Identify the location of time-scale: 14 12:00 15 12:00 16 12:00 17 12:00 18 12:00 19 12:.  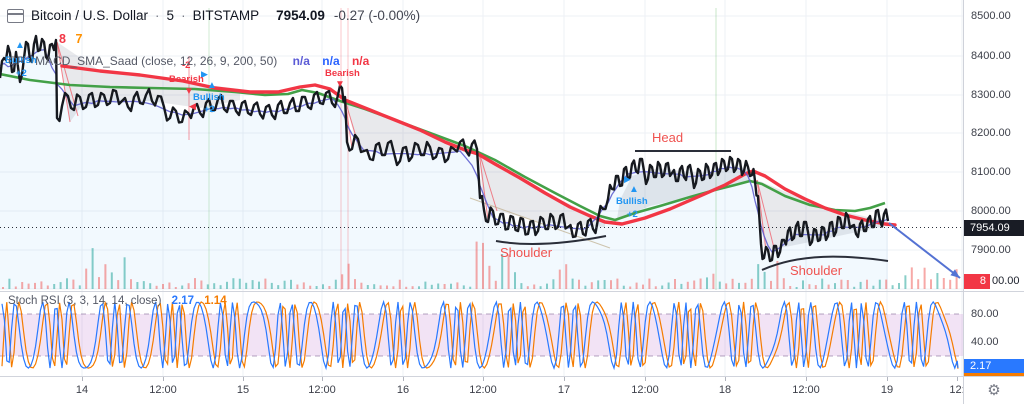
(482, 390).